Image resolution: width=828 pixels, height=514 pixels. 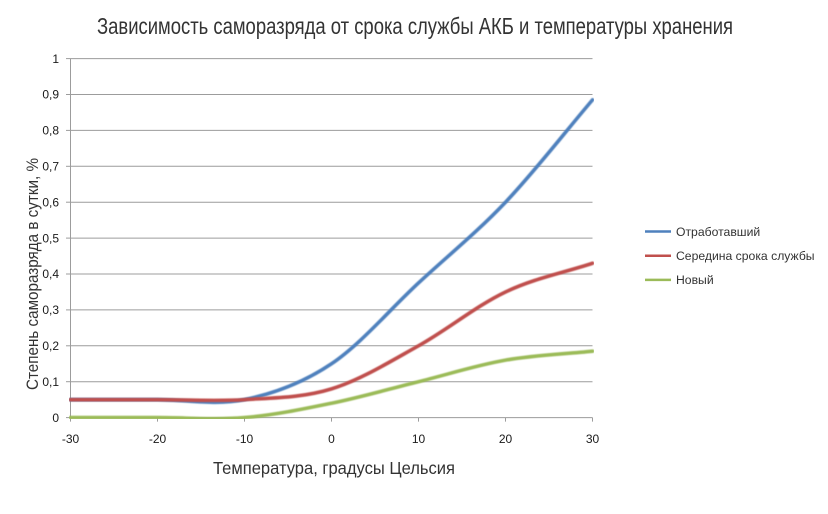 What do you see at coordinates (33, 274) in the screenshot?
I see `y-axis-title: Степень саморазряда в сутки, %` at bounding box center [33, 274].